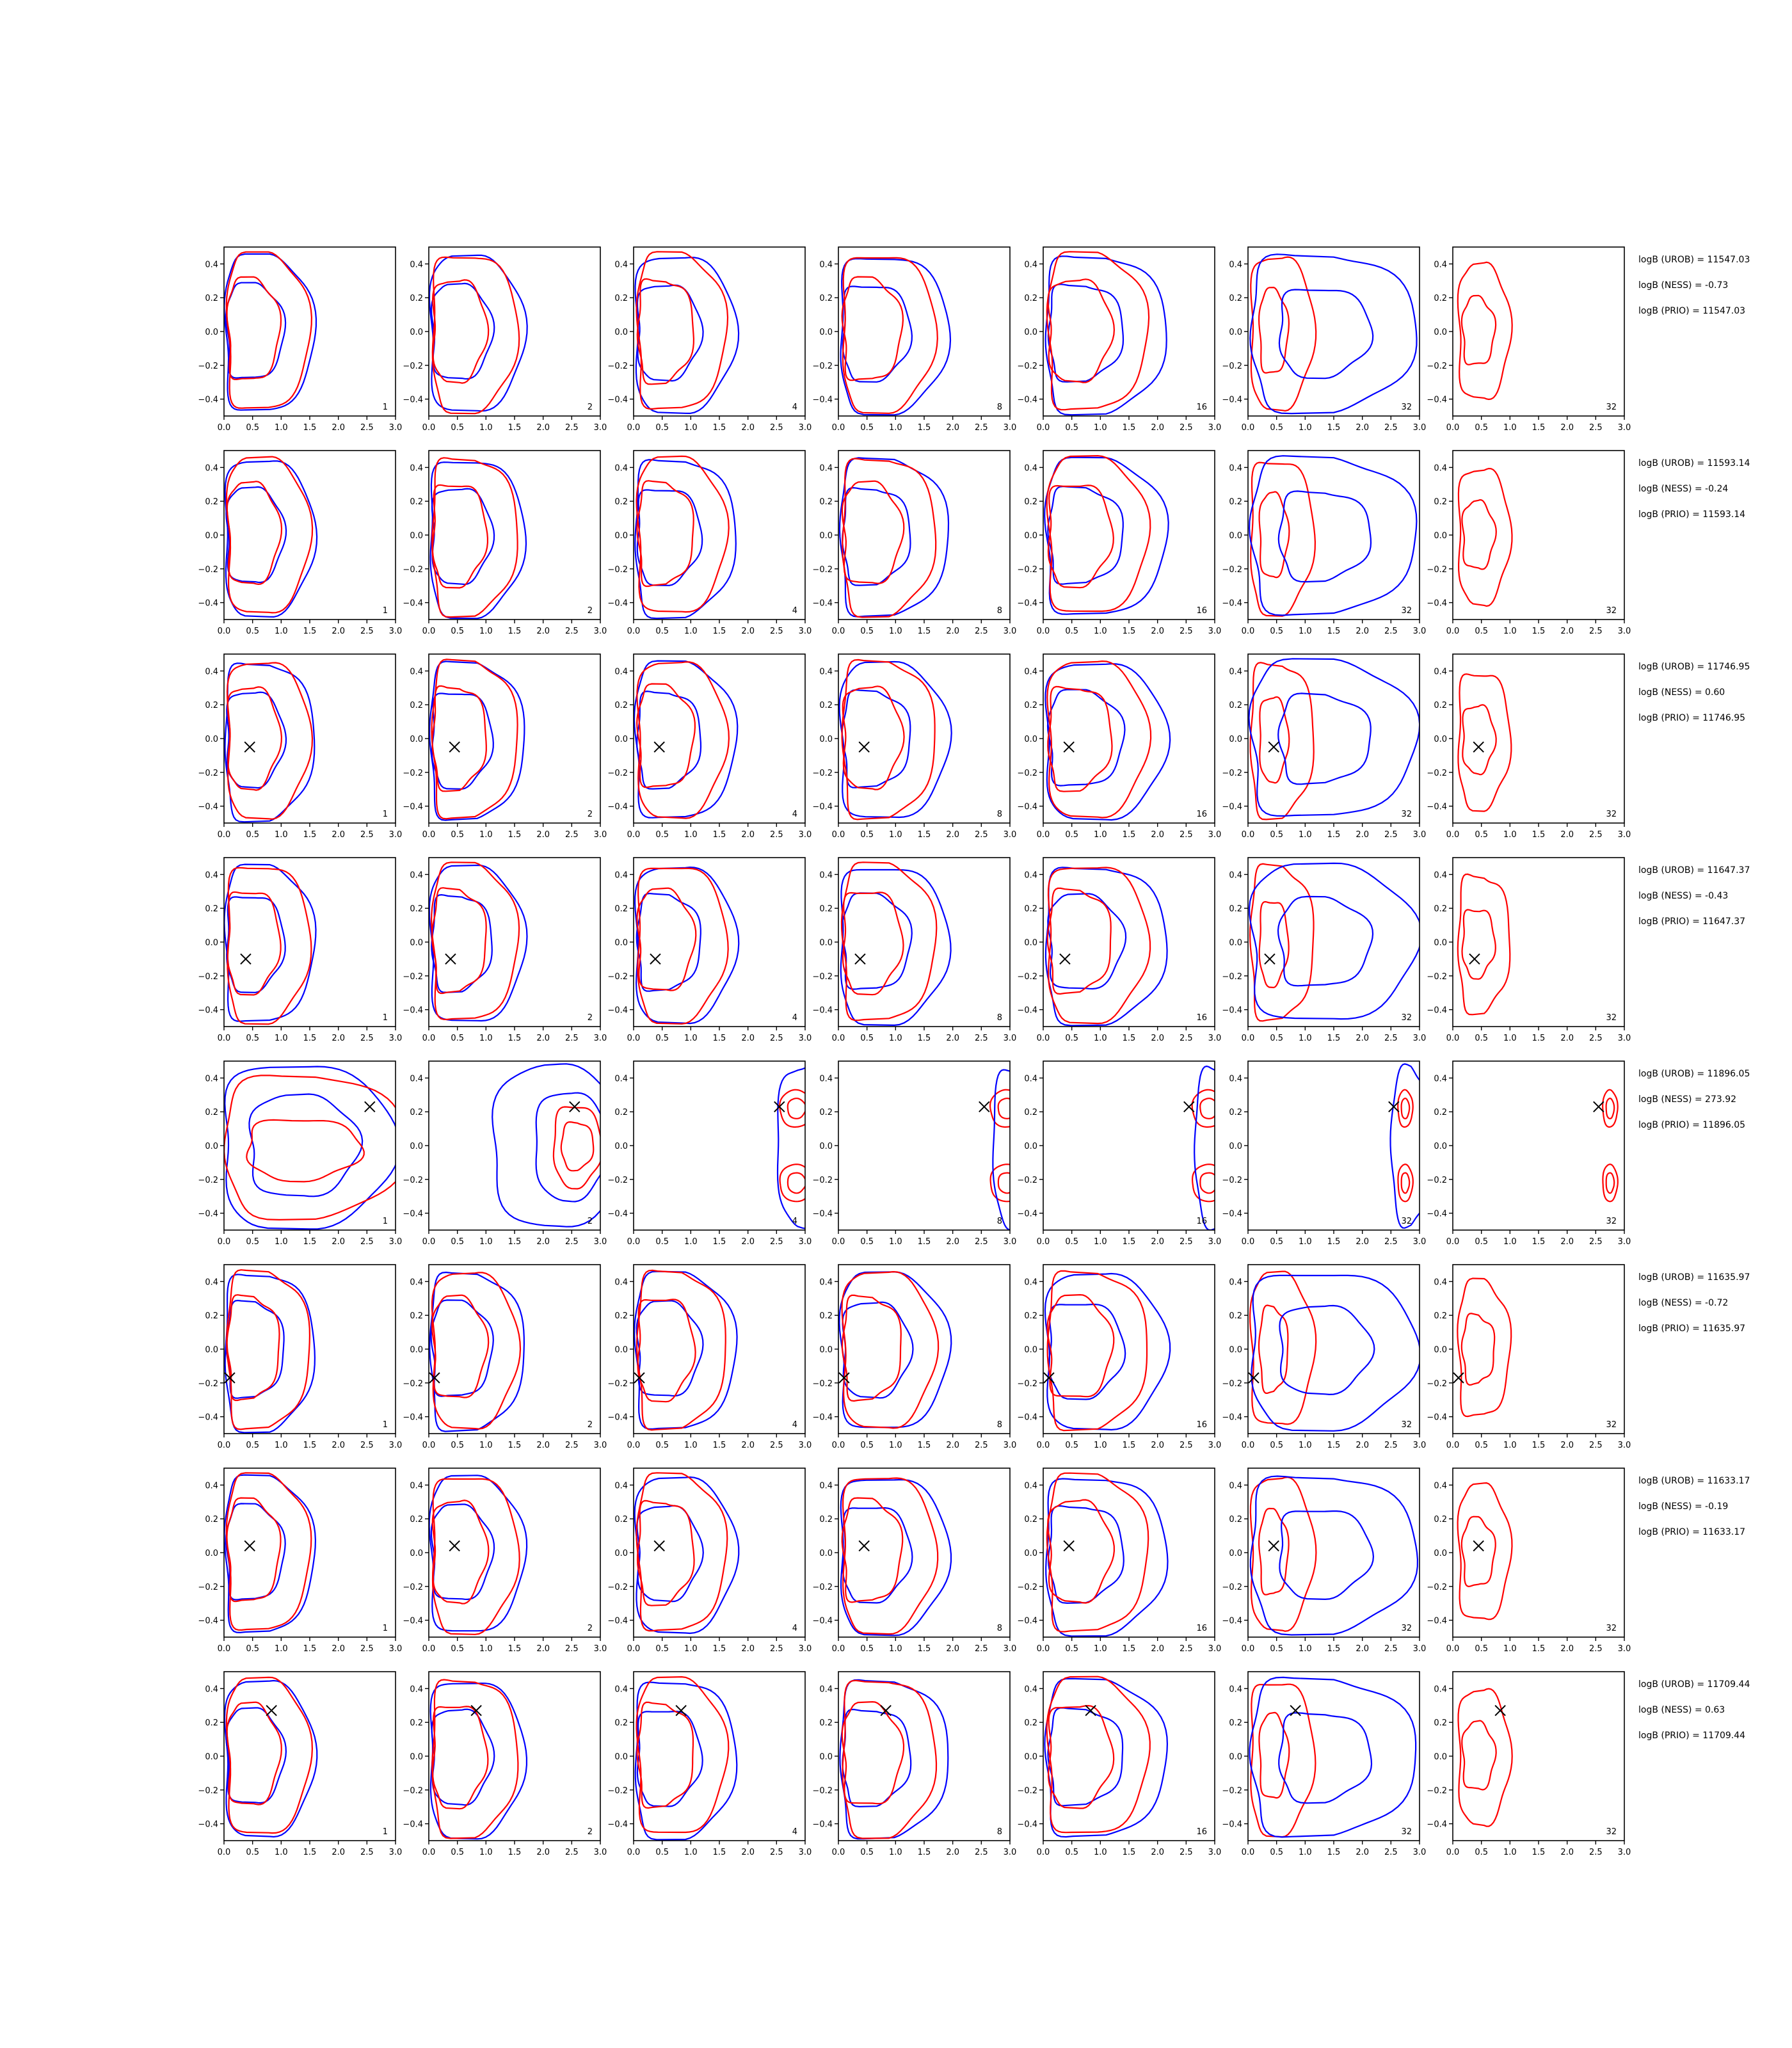 The image size is (1792, 2048). I want to click on subplot-r8-c6: 0.0 0.5 1.0 1.5 2.0 2.5 3.0 0.4 0.2 0.0 −0.2 −0.4 32, so click(1324, 1764).